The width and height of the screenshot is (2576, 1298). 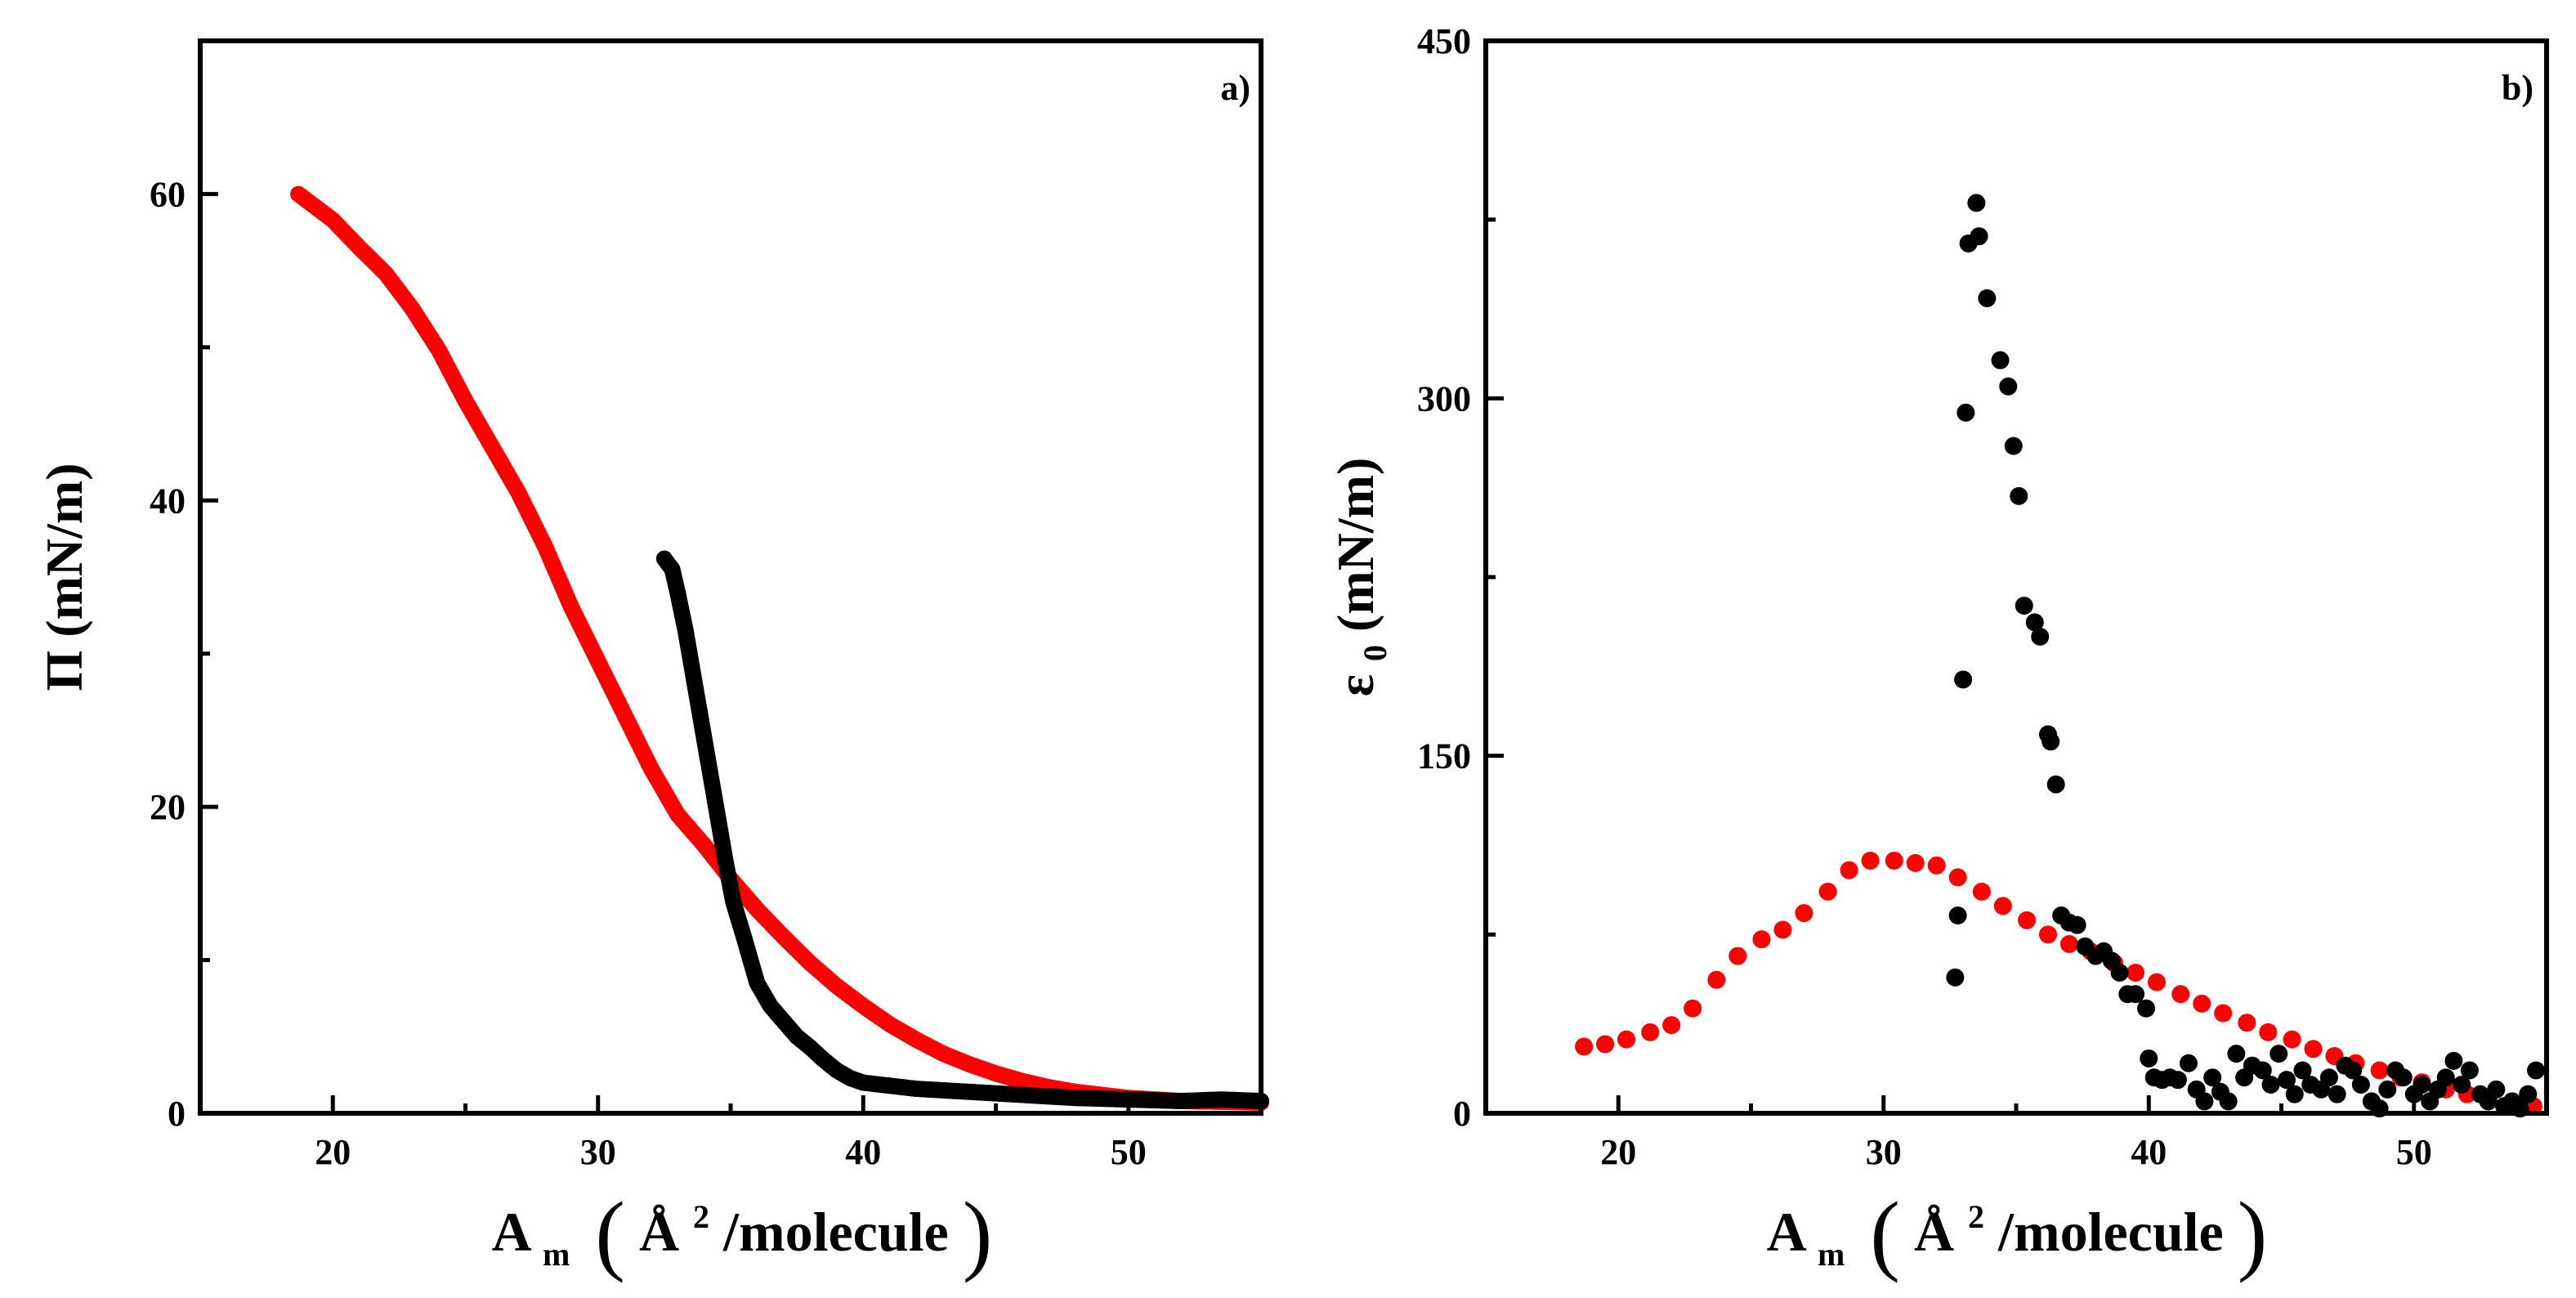 What do you see at coordinates (731, 1152) in the screenshot?
I see `panel-a-x-tick-labels: 20 30 40 50` at bounding box center [731, 1152].